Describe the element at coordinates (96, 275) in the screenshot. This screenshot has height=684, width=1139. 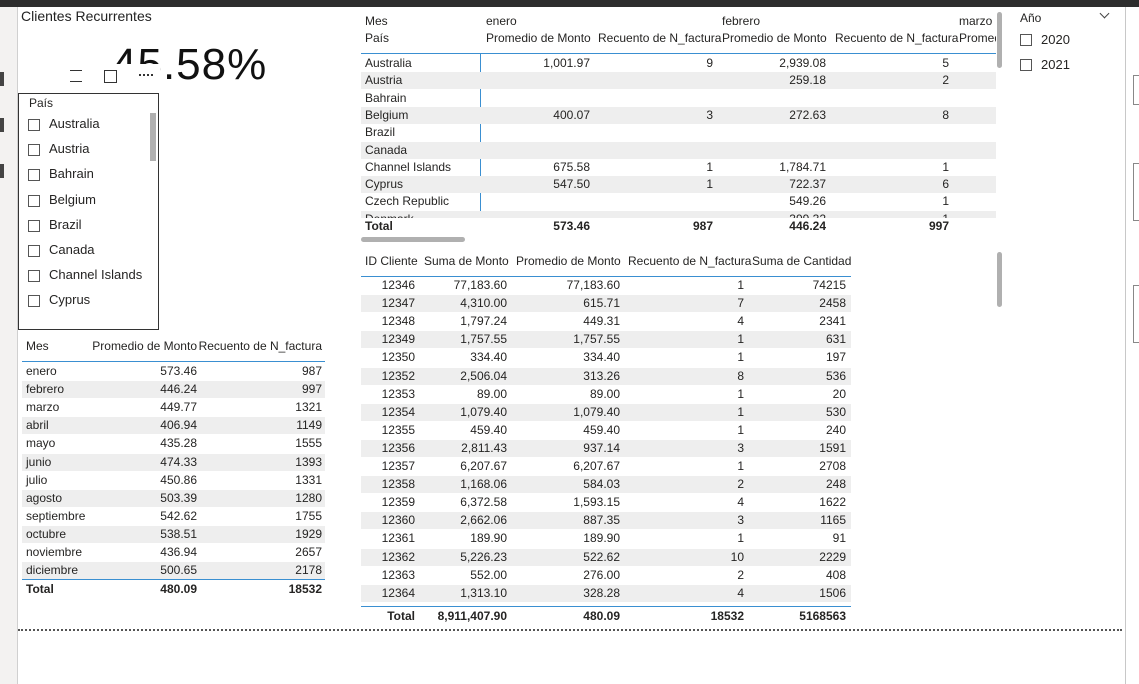
I see `slicer-item: Channel Islands` at that location.